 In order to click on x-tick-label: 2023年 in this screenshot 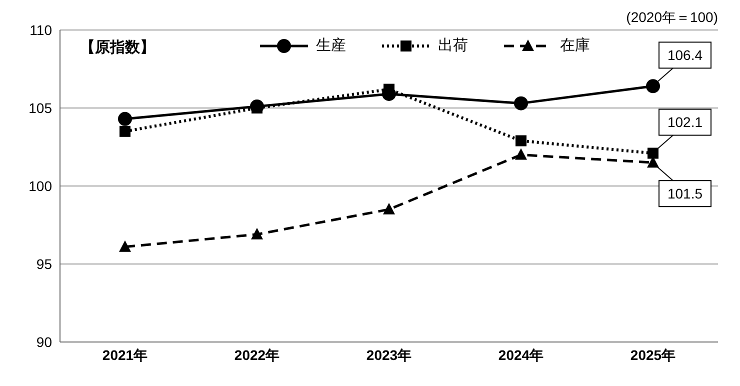, I will do `click(389, 354)`.